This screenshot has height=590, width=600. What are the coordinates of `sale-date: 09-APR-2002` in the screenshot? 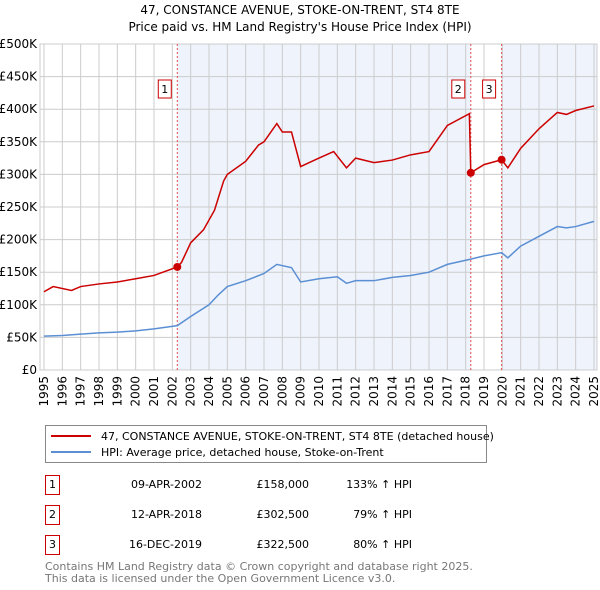 It's located at (166, 484).